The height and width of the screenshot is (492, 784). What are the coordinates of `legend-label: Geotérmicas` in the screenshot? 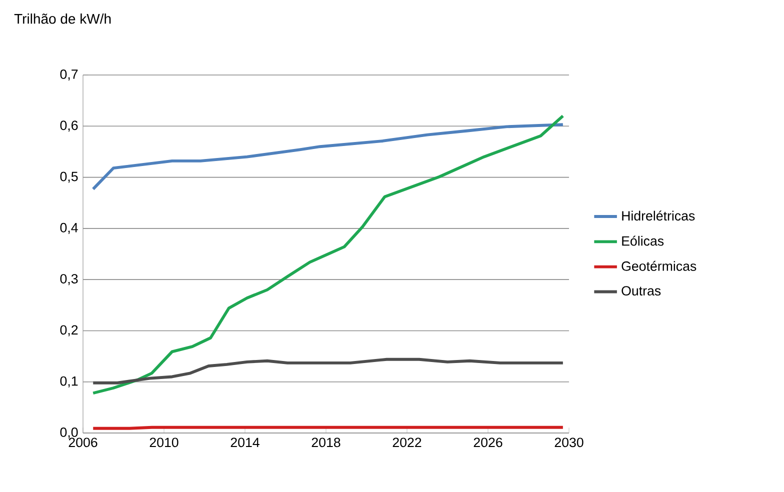 It's located at (659, 265).